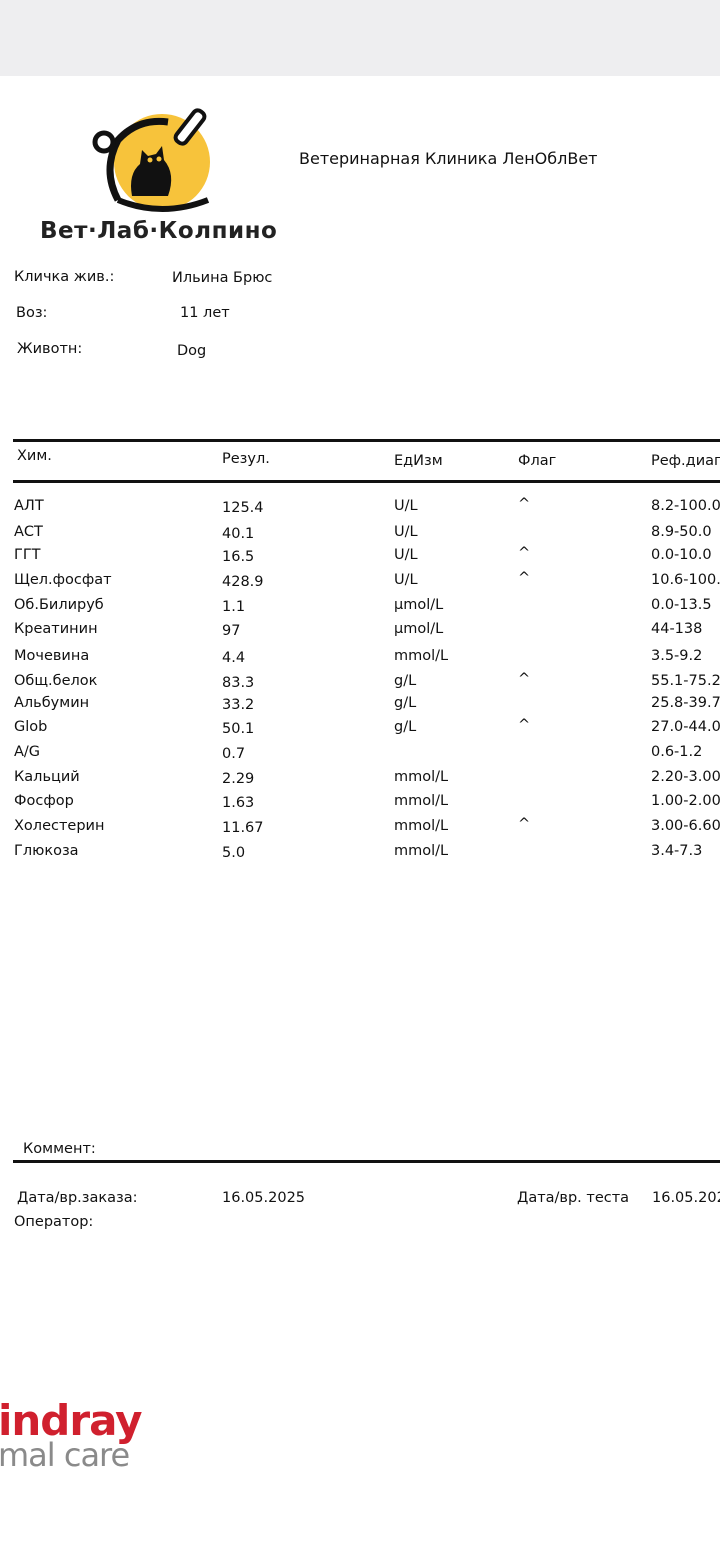 The width and height of the screenshot is (720, 1560). Describe the element at coordinates (46, 851) in the screenshot. I see `test-name: Глюкоза` at that location.